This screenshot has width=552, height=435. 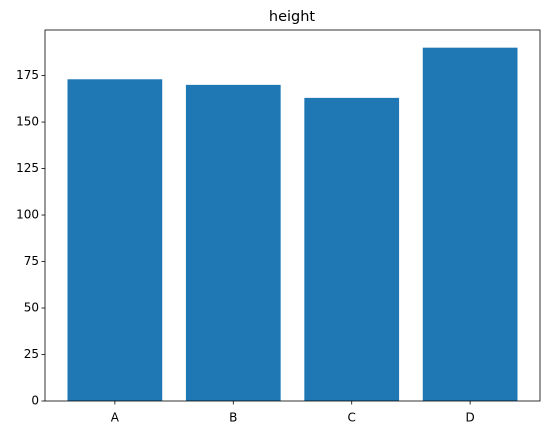 I want to click on y-tick-label: 175, so click(x=27, y=75).